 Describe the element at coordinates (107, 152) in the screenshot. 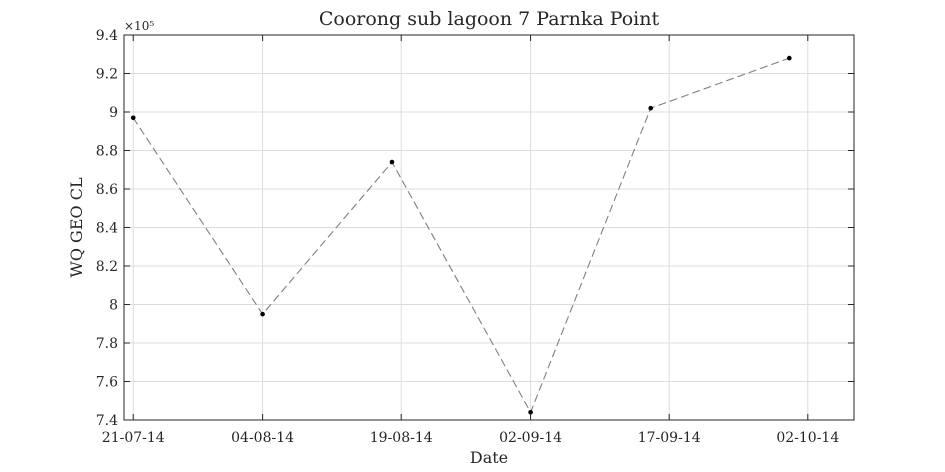

I see `y-tick-label: 8.8` at that location.